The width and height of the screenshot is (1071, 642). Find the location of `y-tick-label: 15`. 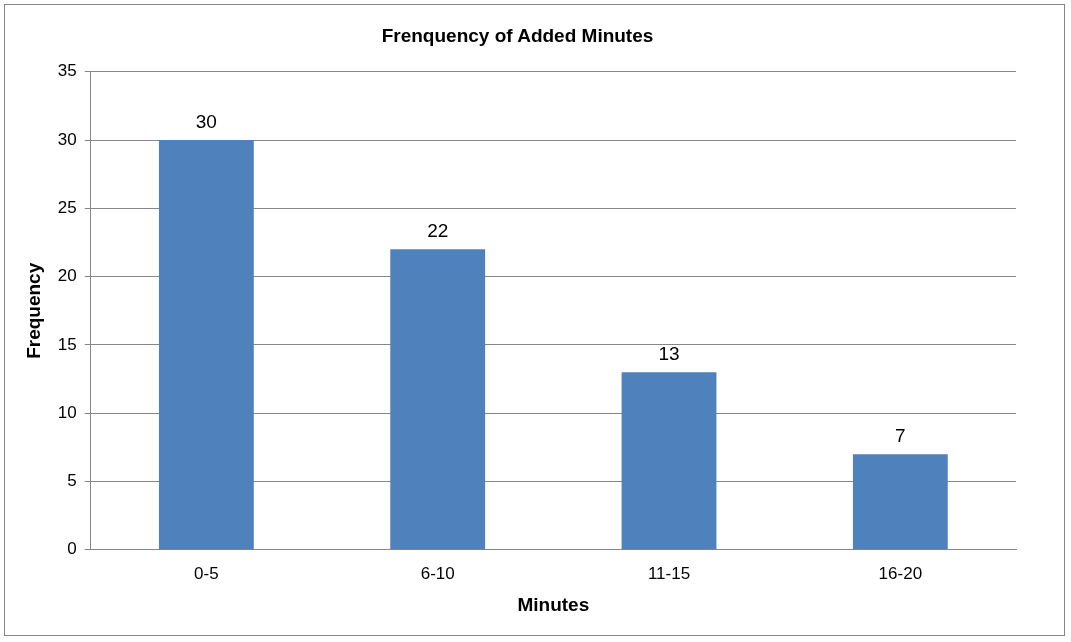

y-tick-label: 15 is located at coordinates (67, 344).